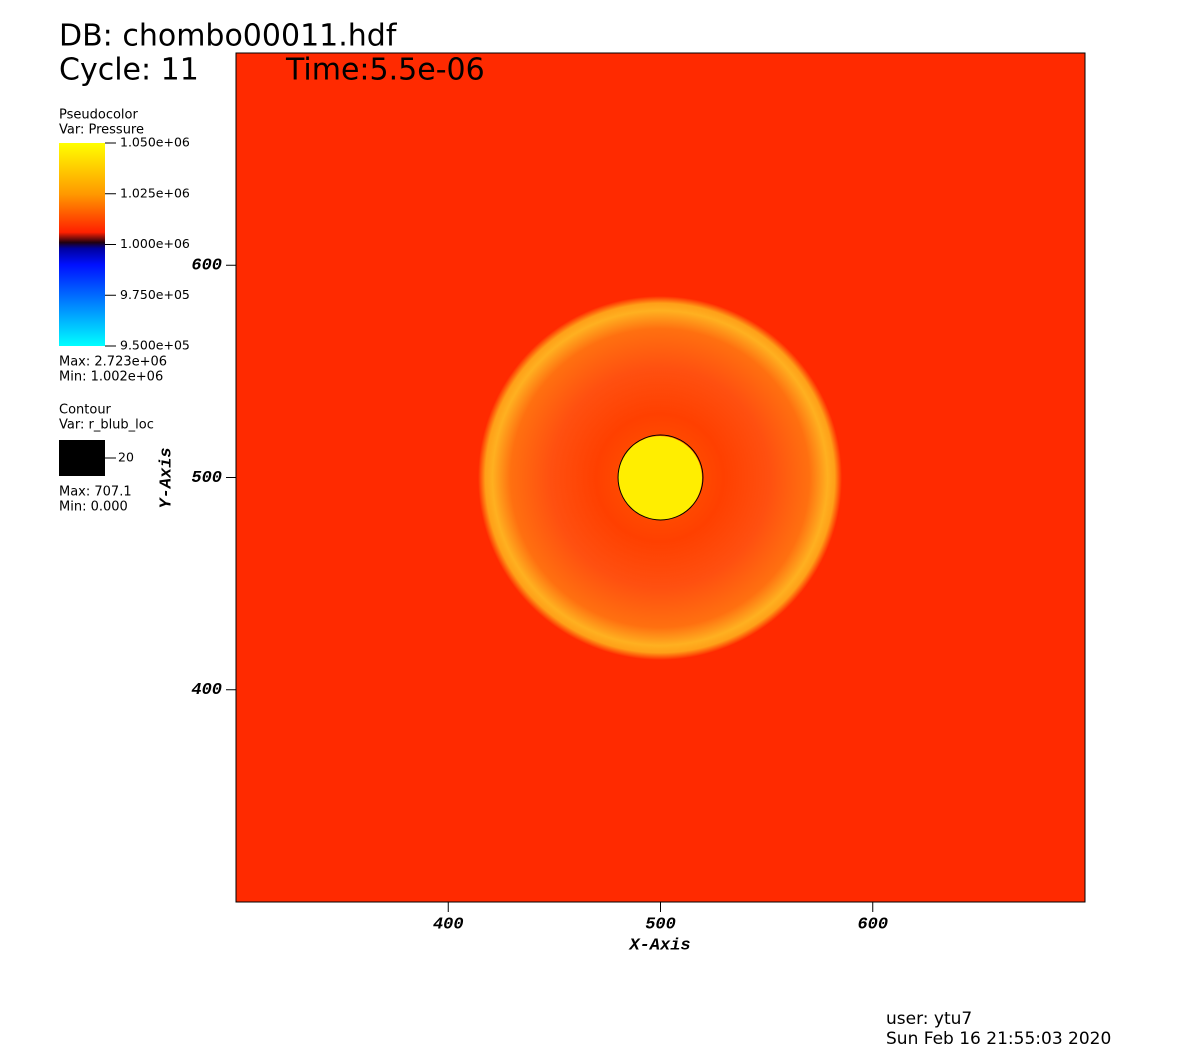  Describe the element at coordinates (872, 924) in the screenshot. I see `x-tick-label: 600` at that location.